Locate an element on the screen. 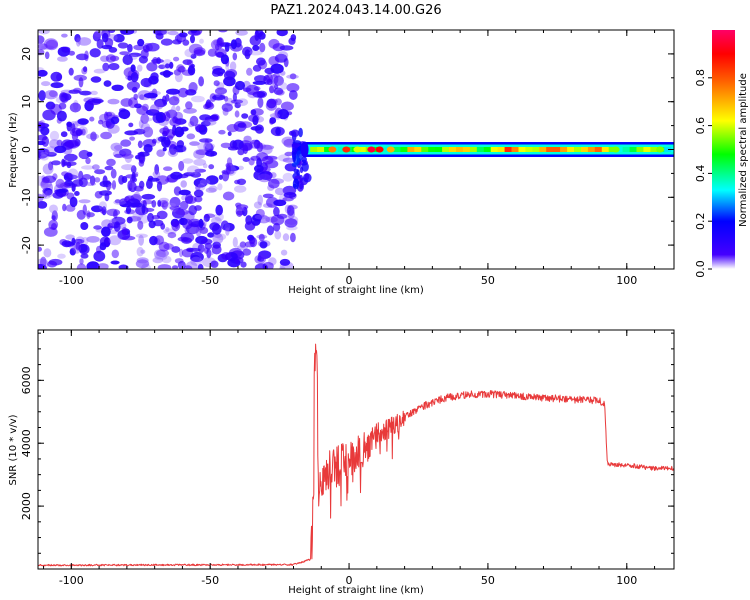  colorbar-tick-label: 0.6 is located at coordinates (700, 126).